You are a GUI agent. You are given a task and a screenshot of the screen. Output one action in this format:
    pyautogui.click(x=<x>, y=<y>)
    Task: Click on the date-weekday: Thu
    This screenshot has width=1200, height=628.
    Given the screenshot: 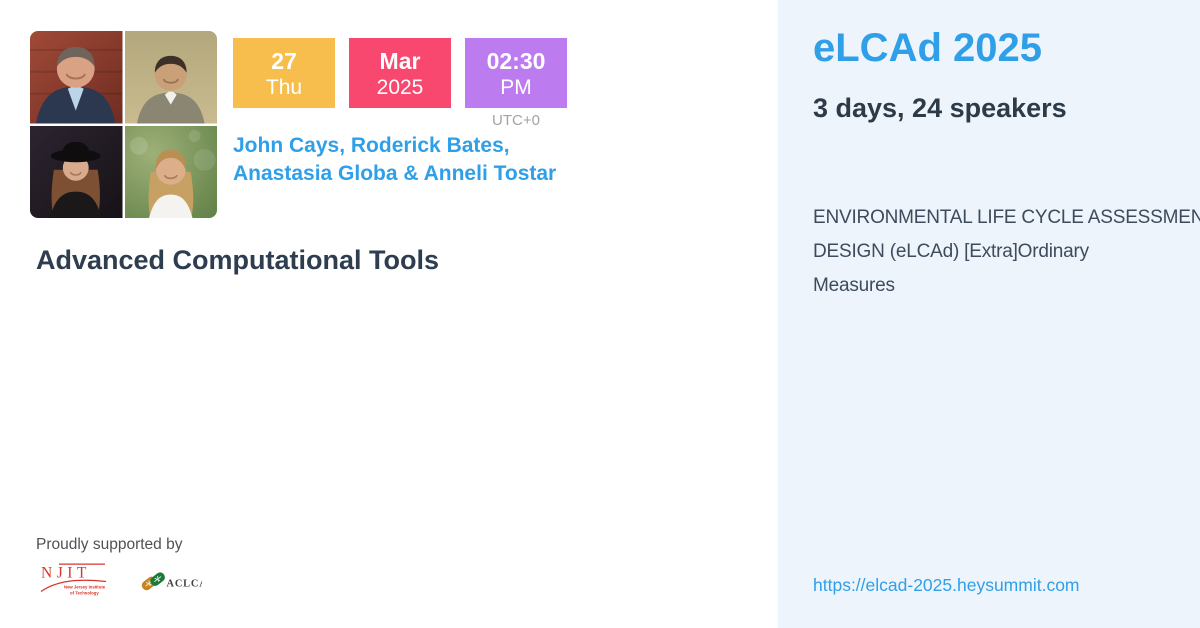 What is the action you would take?
    pyautogui.click(x=284, y=87)
    